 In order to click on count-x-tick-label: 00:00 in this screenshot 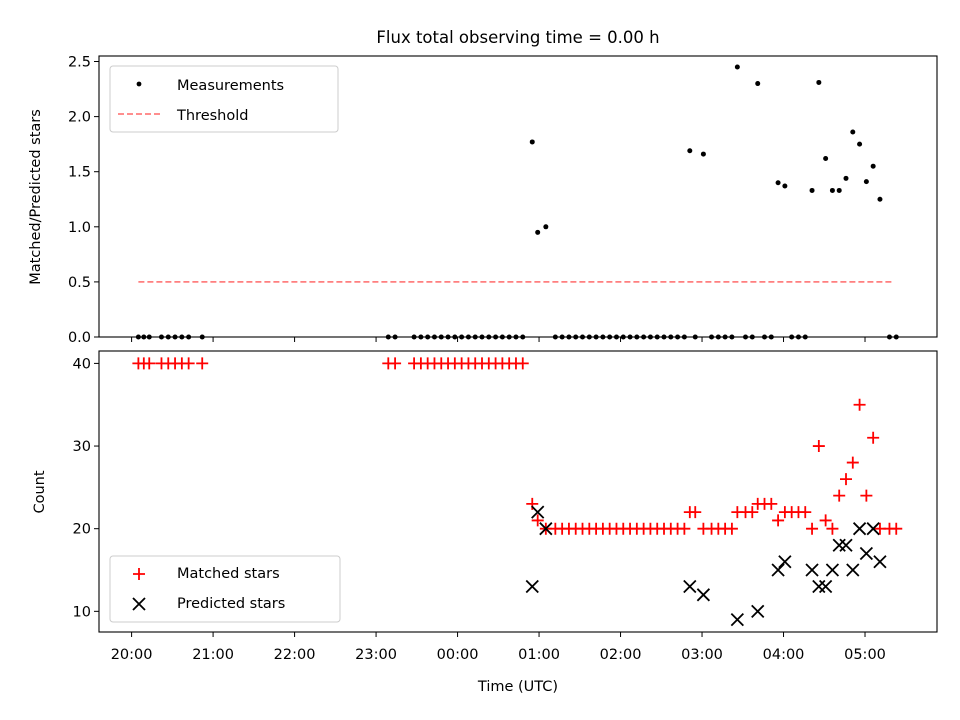, I will do `click(458, 655)`.